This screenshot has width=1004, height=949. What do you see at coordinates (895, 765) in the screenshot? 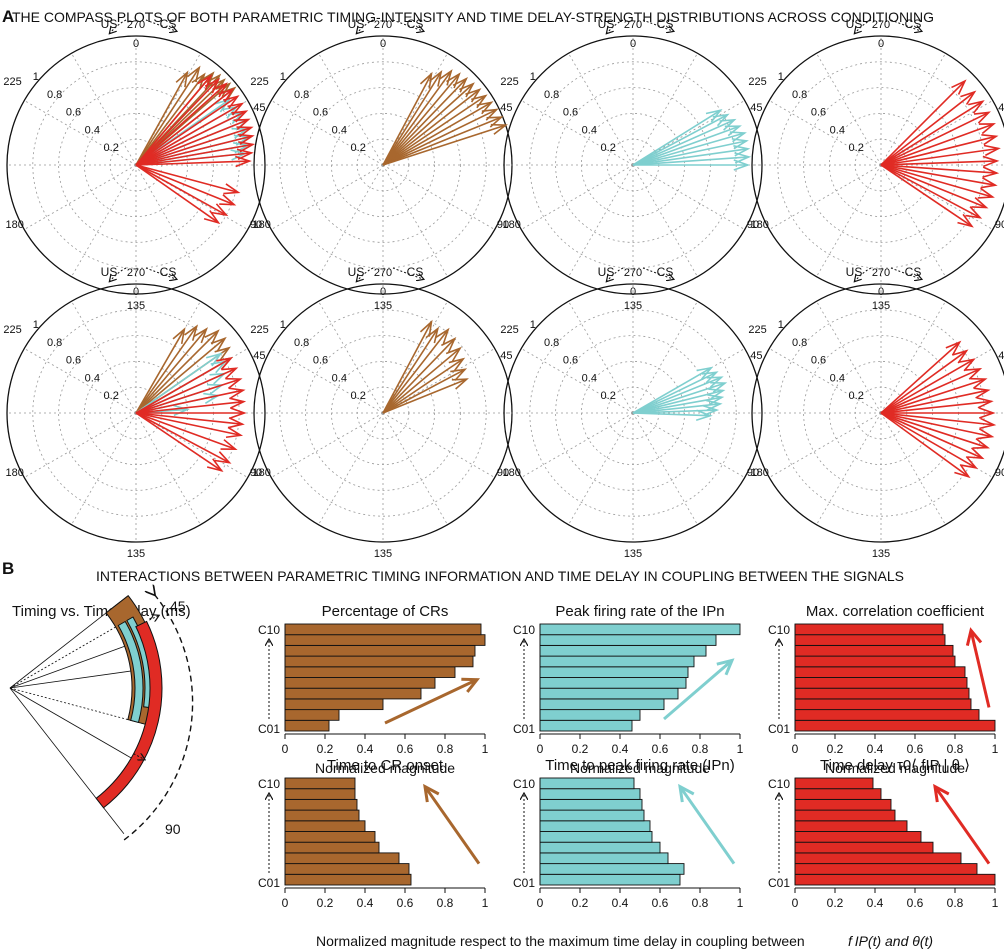
I see `bar-chart-title: Time delay τ0⟨ fIP | θ ⟩` at bounding box center [895, 765].